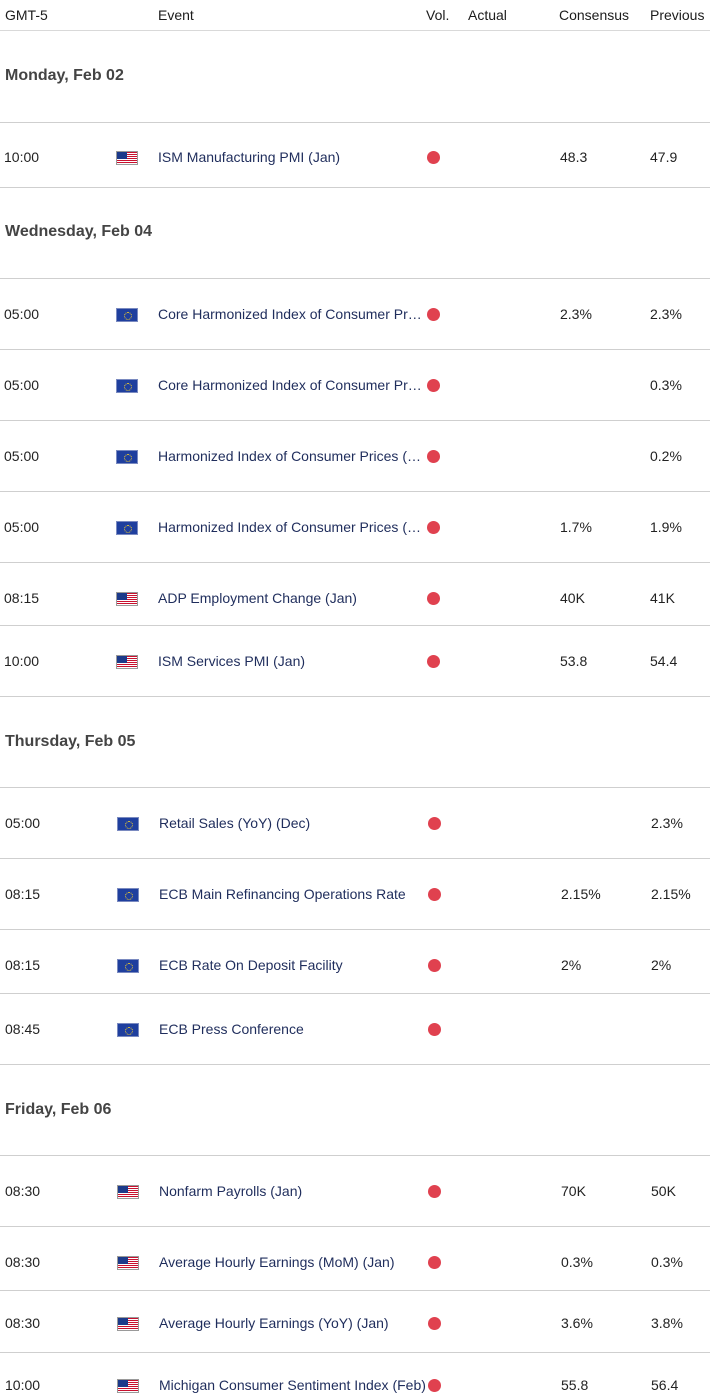  I want to click on header-consensus: Consensus, so click(594, 15).